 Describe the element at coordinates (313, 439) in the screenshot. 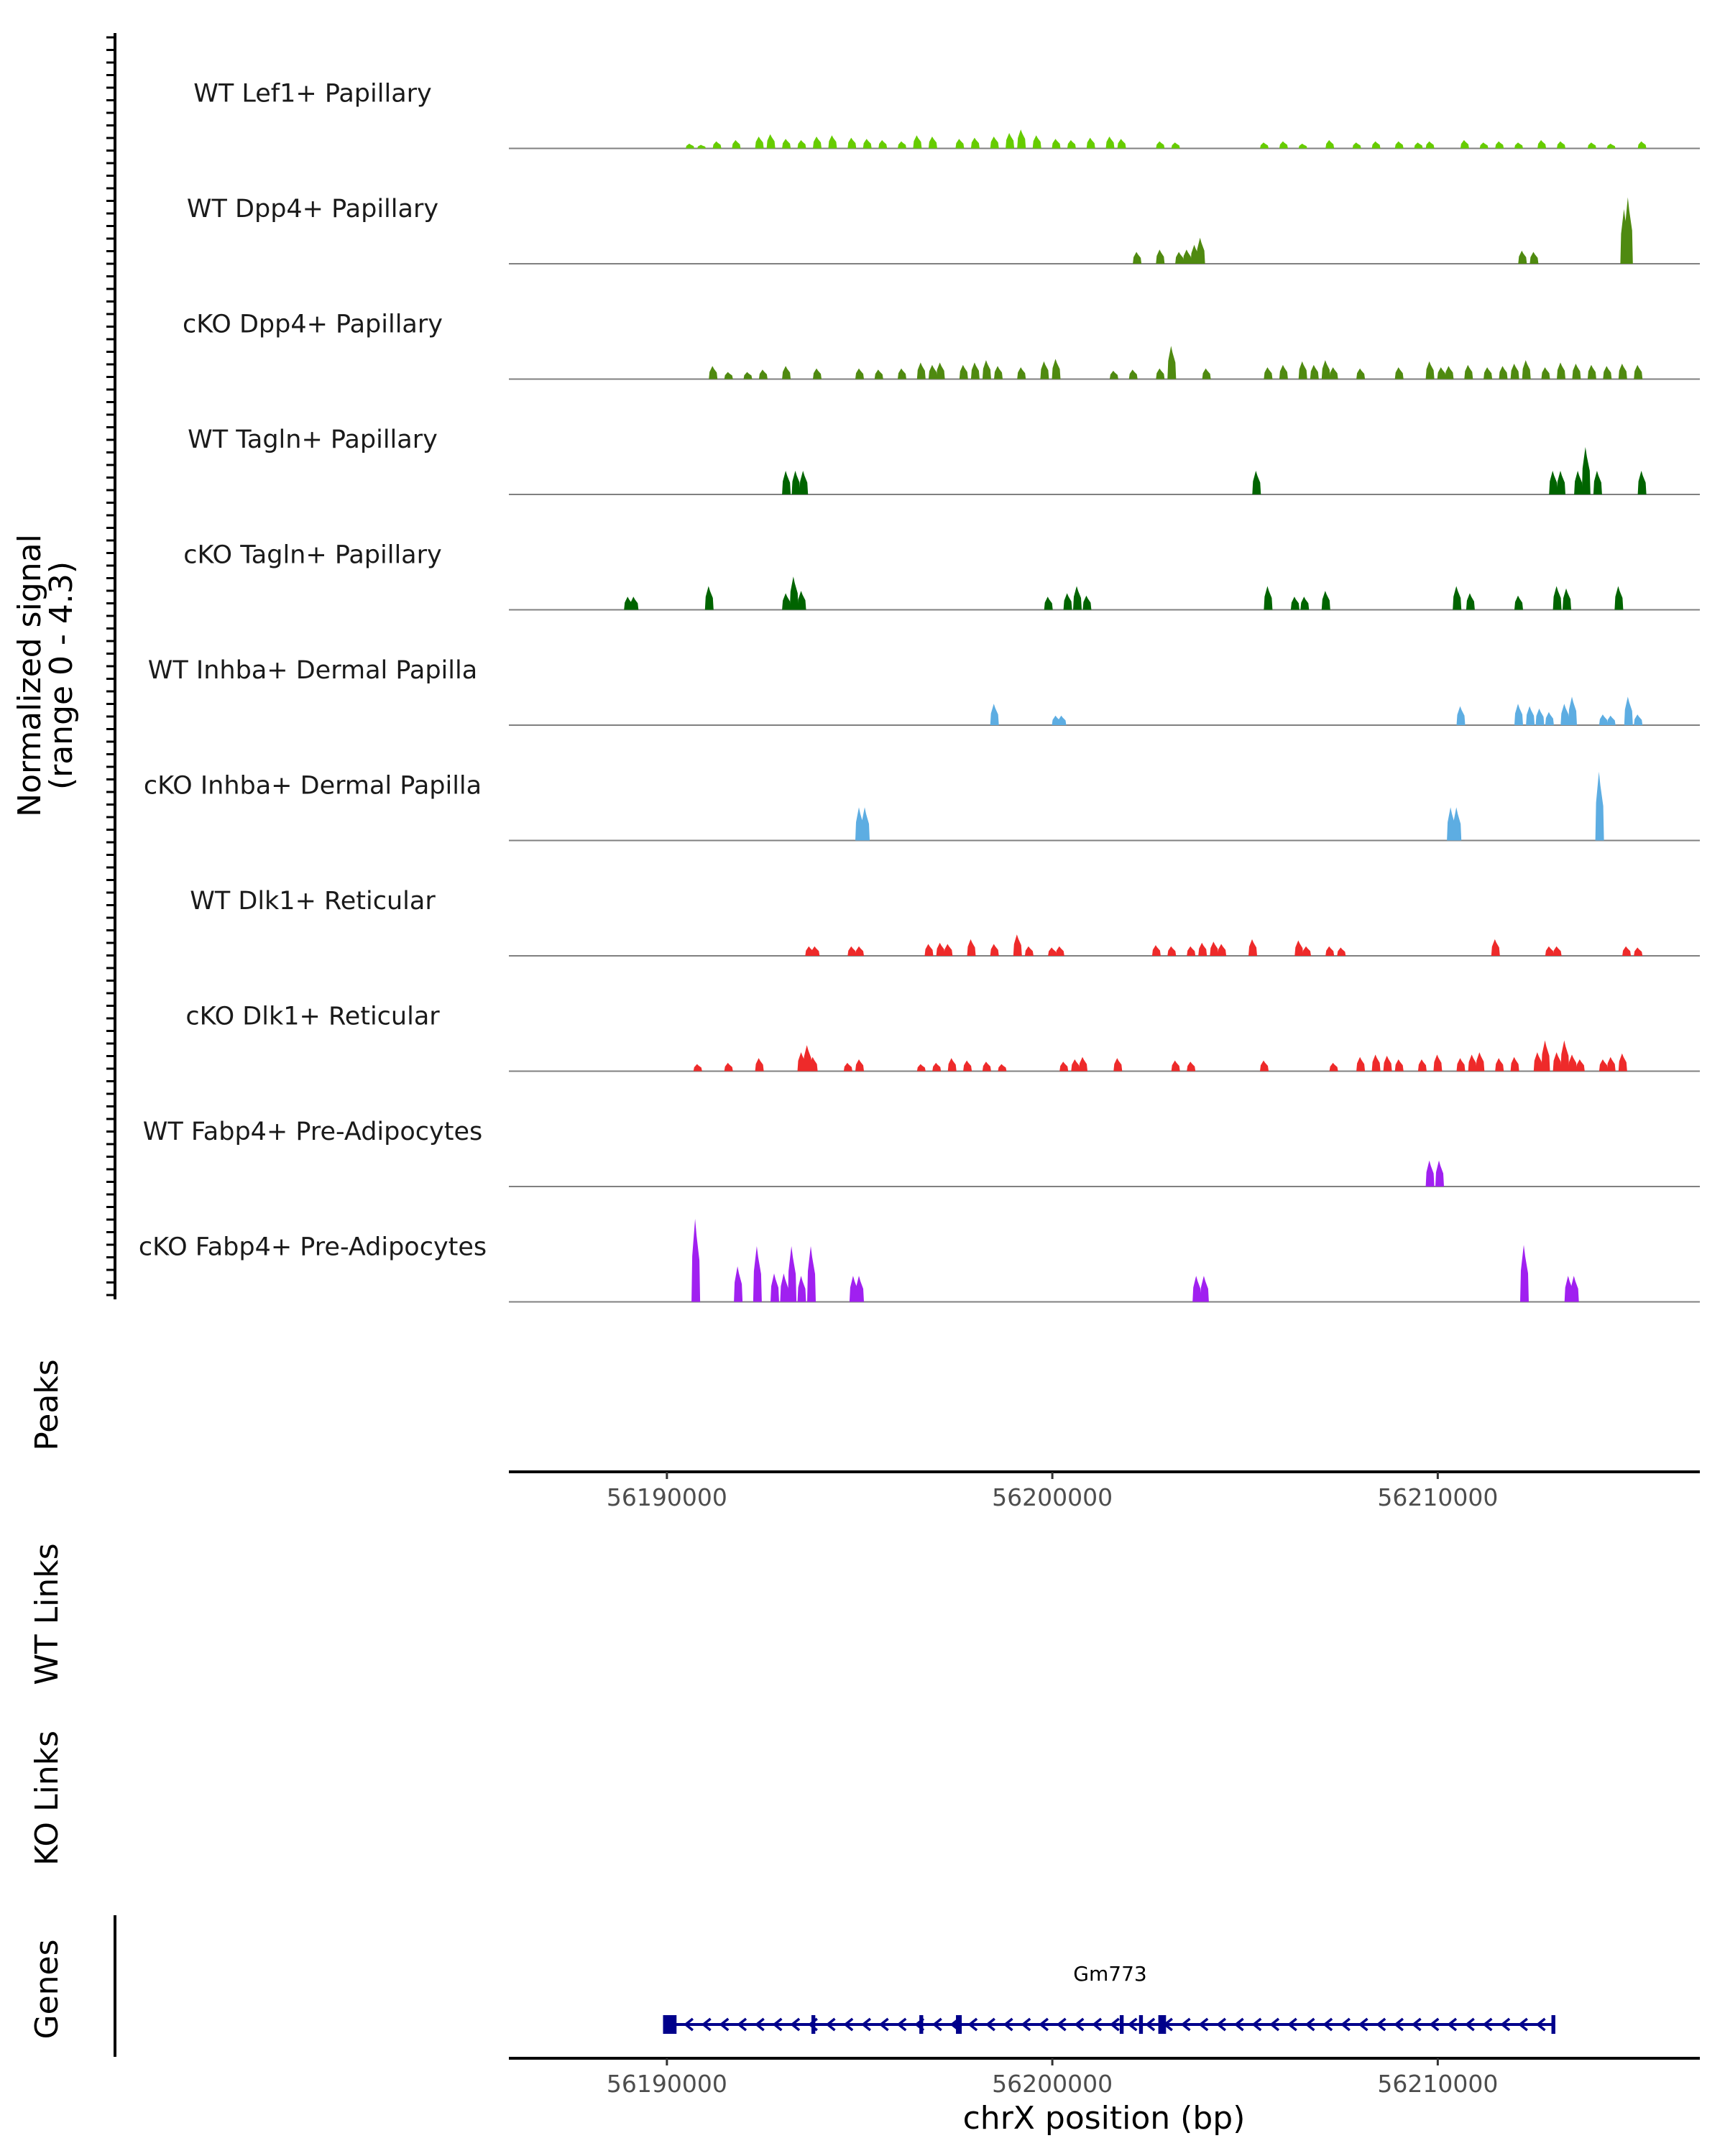

I see `track-label: WT Tagln+ Papillary` at that location.